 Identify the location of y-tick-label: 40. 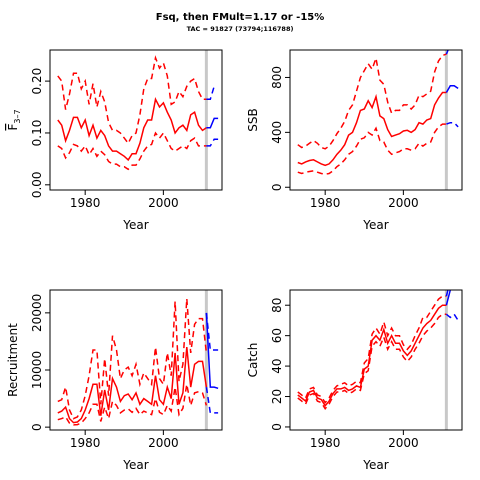
(277, 365).